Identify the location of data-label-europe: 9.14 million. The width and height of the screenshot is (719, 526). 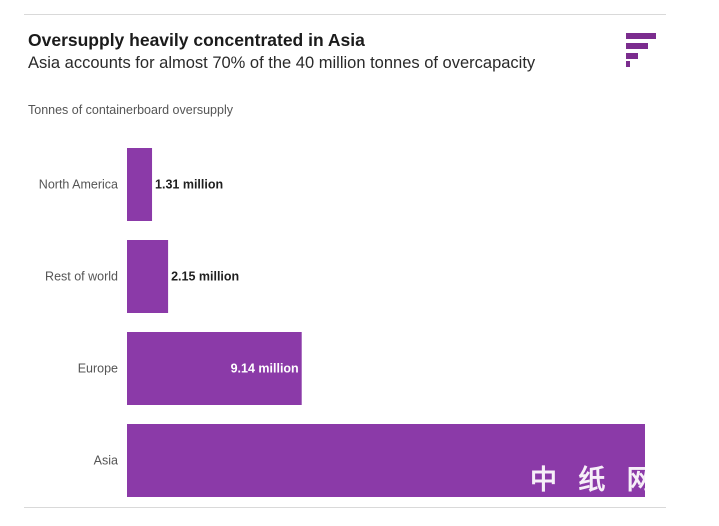
(265, 369).